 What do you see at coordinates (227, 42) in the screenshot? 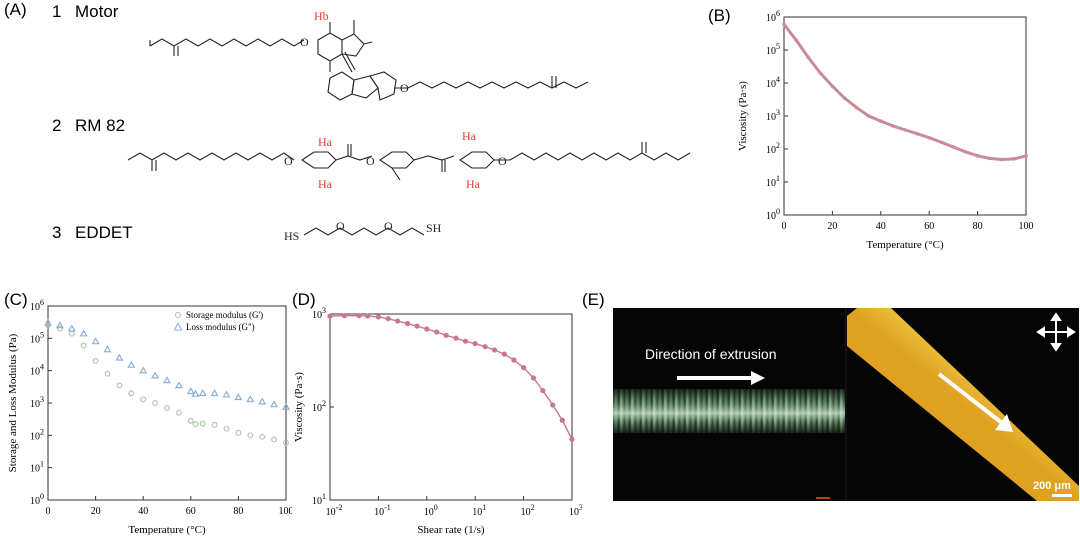
I see `motor-chain` at bounding box center [227, 42].